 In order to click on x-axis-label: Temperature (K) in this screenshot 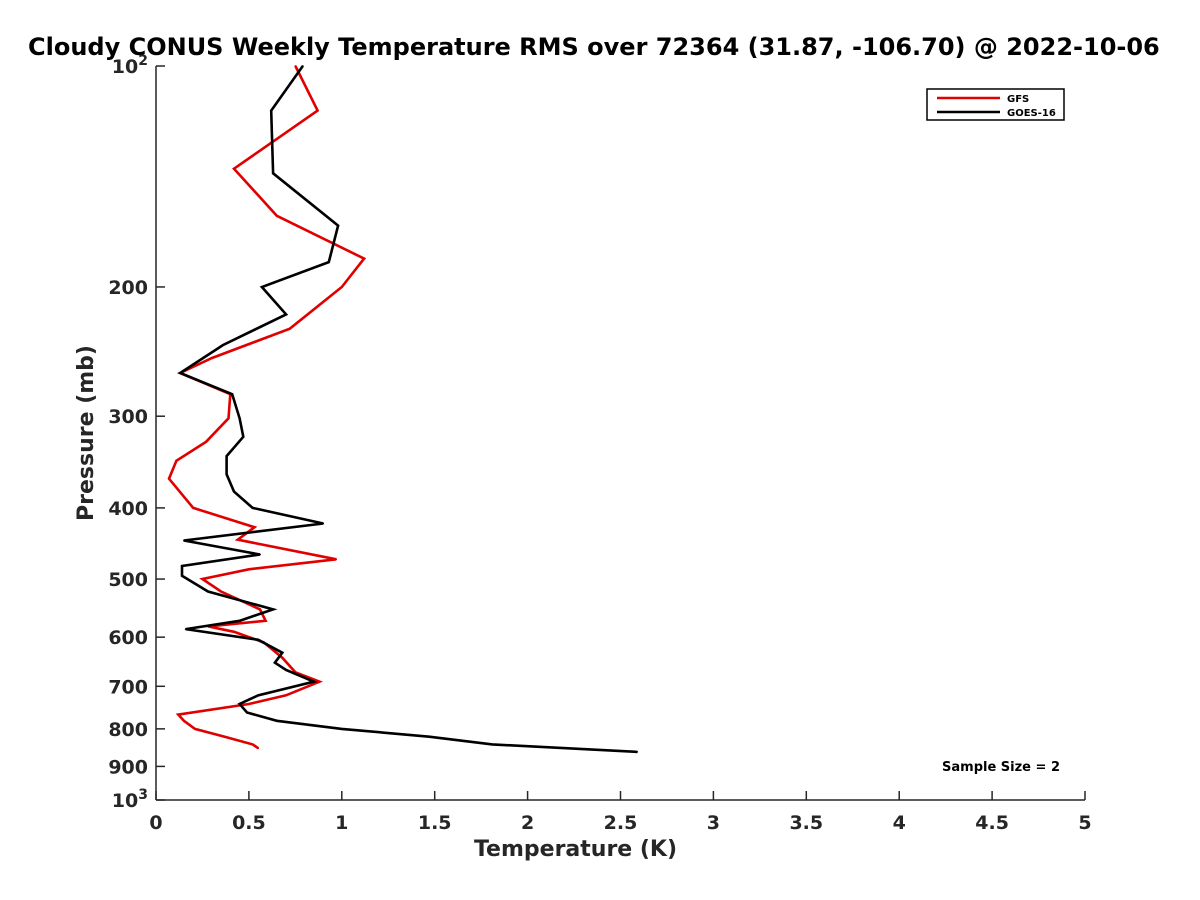, I will do `click(575, 849)`.